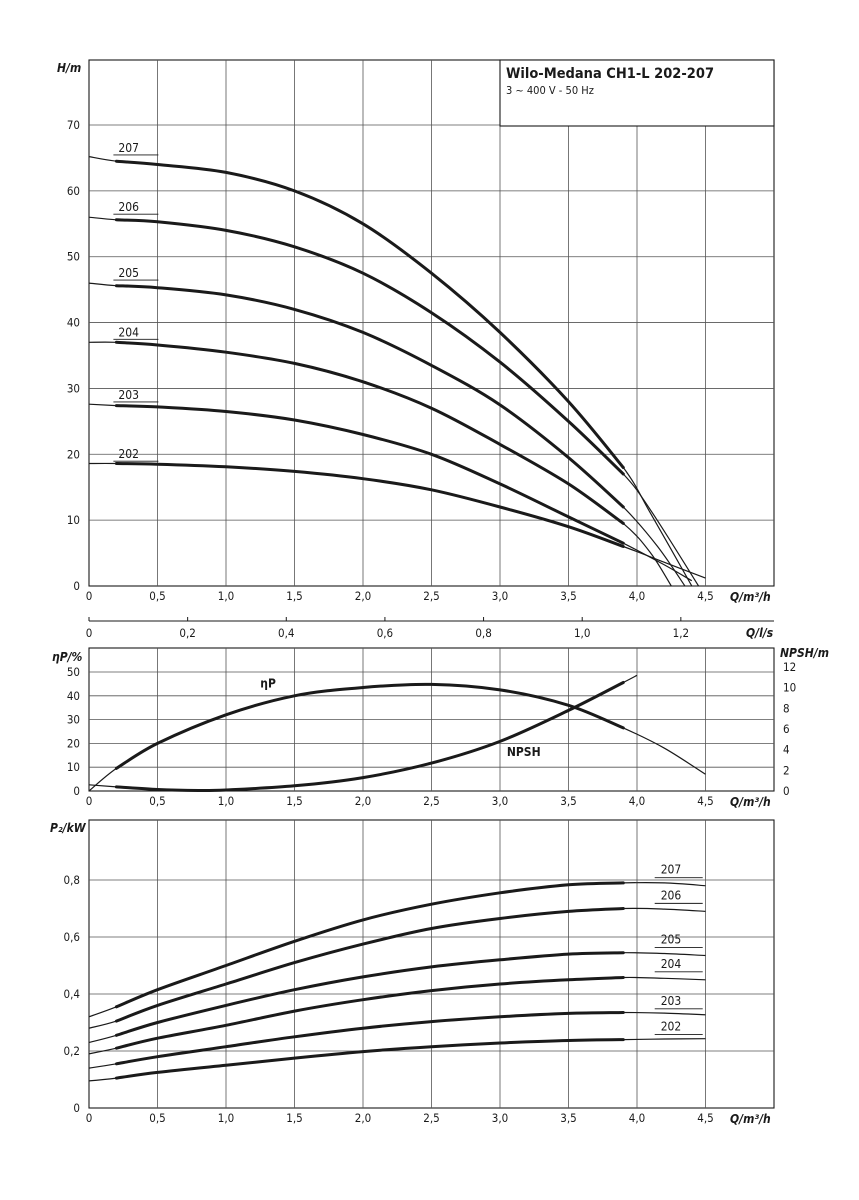  Describe the element at coordinates (187, 633) in the screenshot. I see `flow-ls-tick-label: 0,2` at that location.